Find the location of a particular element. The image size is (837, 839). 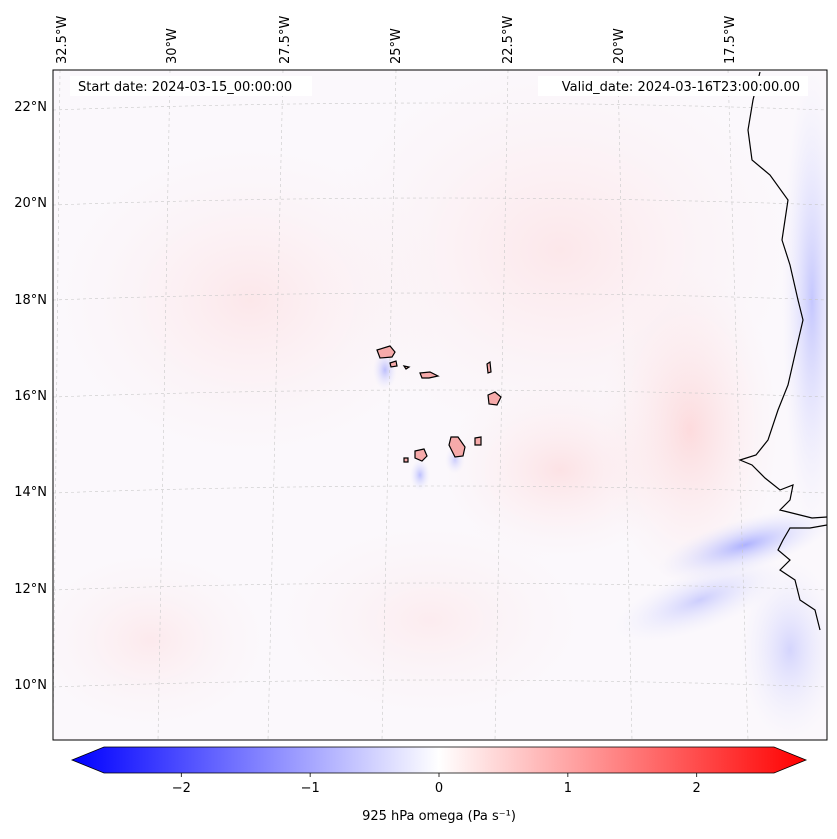

cabo-verde-islands is located at coordinates (439, 404).